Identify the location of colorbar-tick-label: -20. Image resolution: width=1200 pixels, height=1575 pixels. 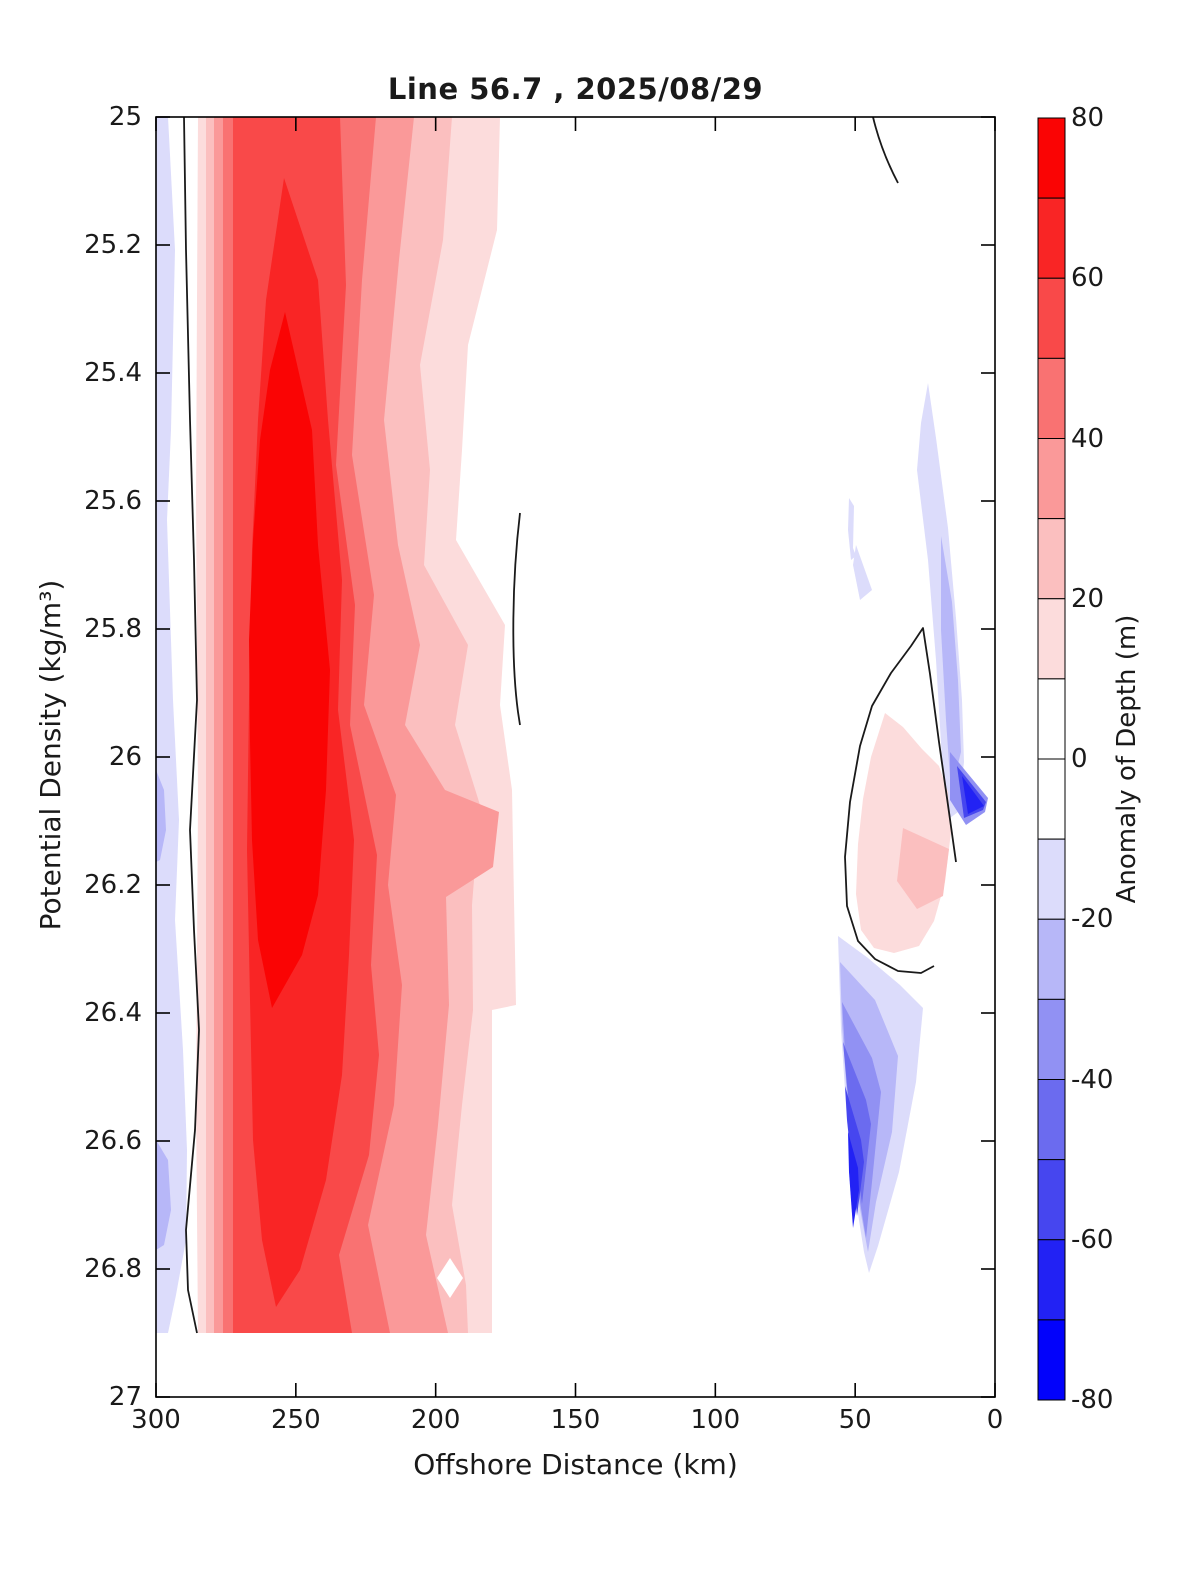
(1092, 919).